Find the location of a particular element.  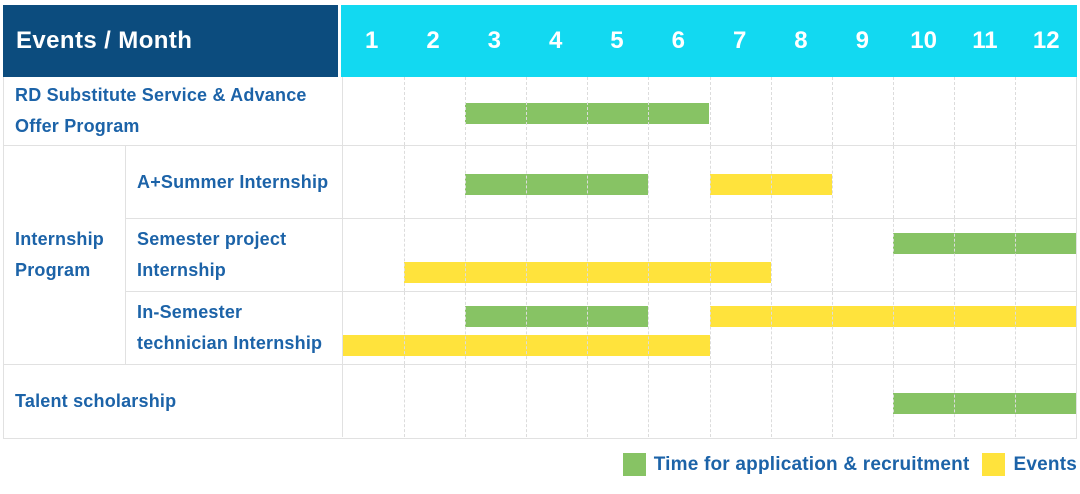

month-header-4: 4 is located at coordinates (555, 40).